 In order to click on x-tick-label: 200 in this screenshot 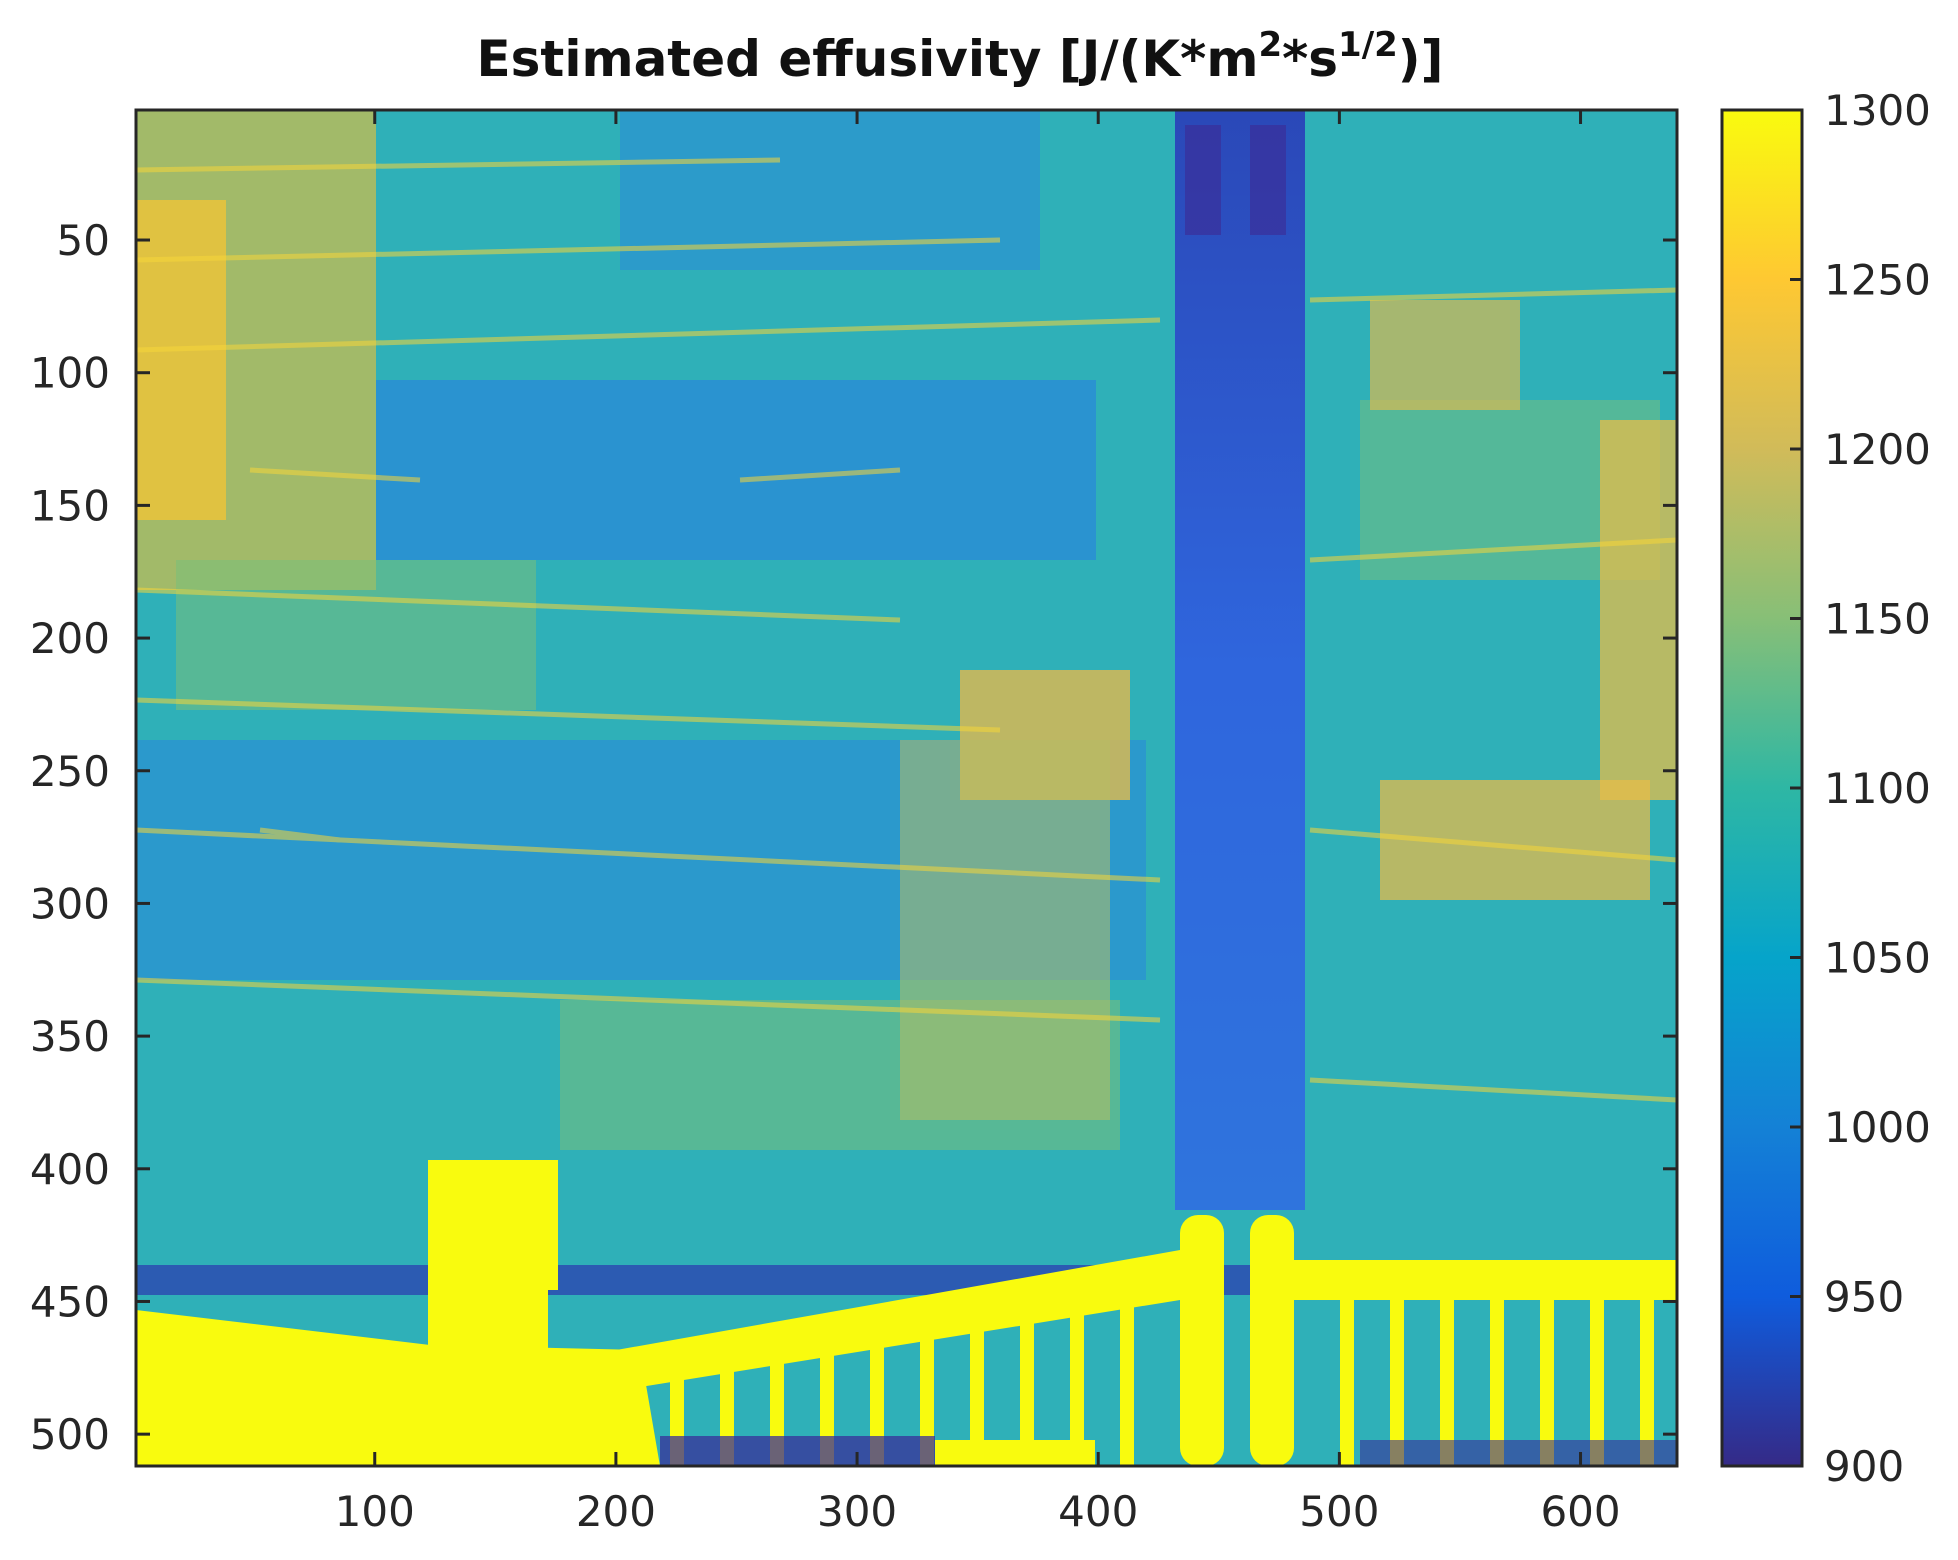, I will do `click(616, 1511)`.